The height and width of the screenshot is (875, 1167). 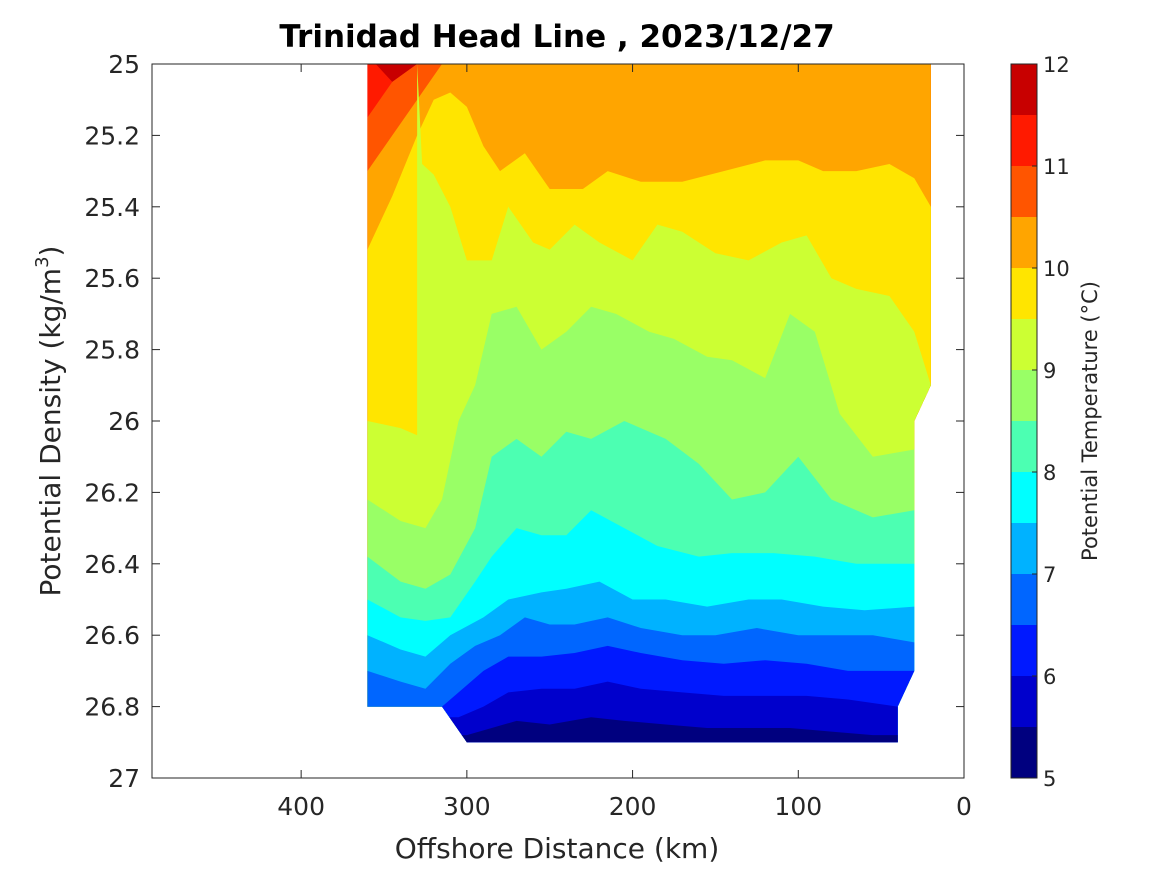 I want to click on y-tick-label: 25.6, so click(x=112, y=278).